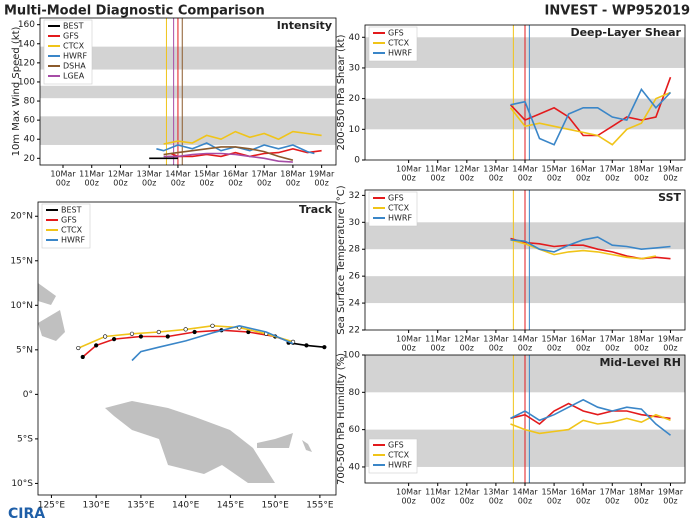 This screenshot has height=525, width=700. Describe the element at coordinates (355, 250) in the screenshot. I see `y-tick-label: 28` at that location.